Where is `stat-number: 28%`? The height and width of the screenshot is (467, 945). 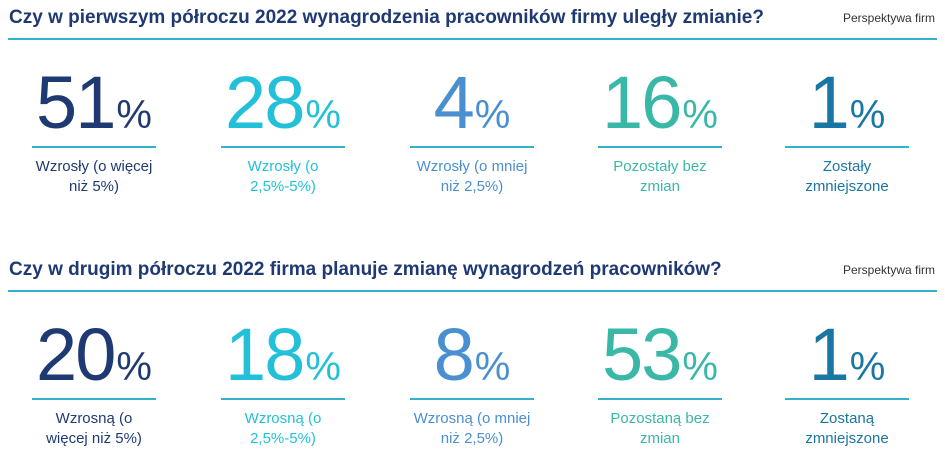
stat-number: 28% is located at coordinates (283, 103).